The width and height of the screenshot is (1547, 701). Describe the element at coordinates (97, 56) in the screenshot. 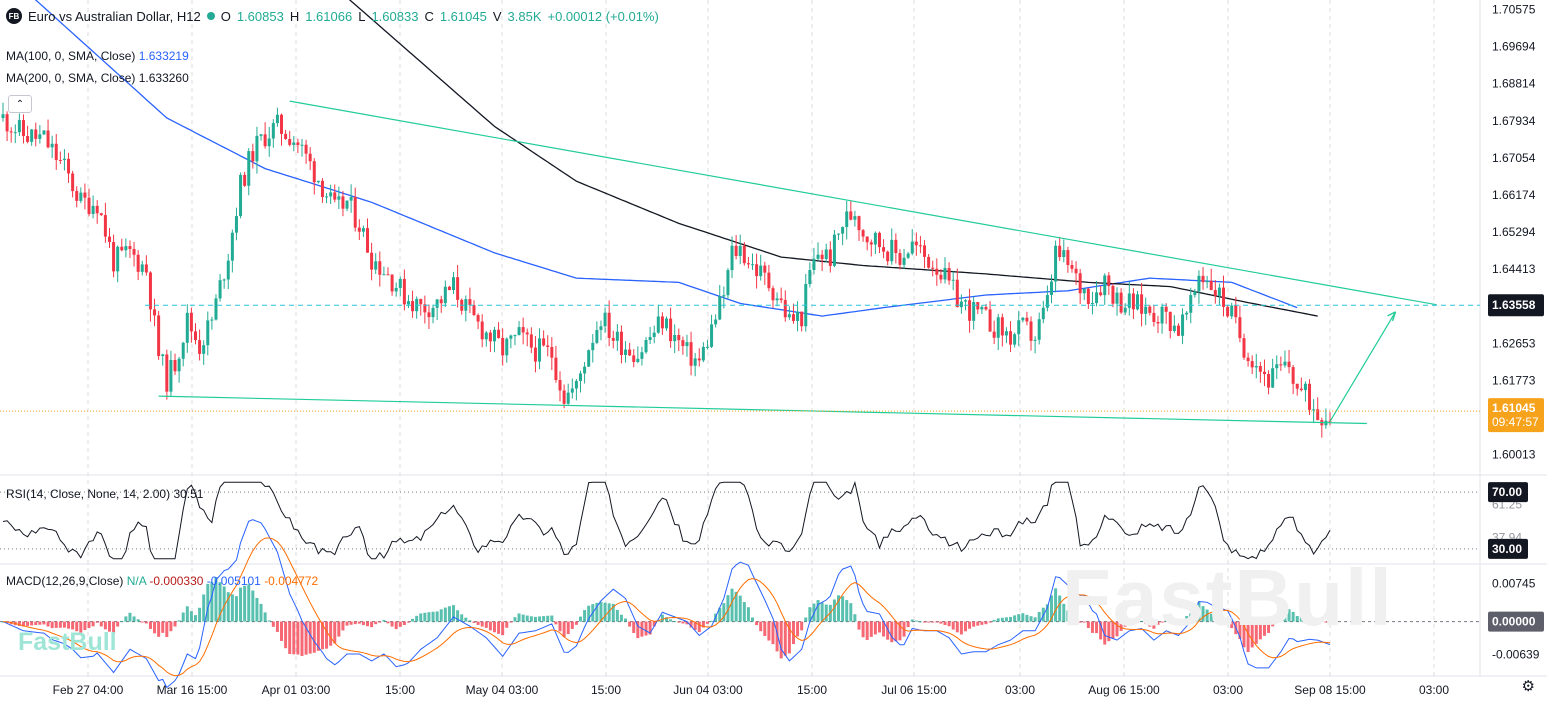

I see `ma100-legend: MA(100, 0, SMA, Close) 1.633219` at that location.